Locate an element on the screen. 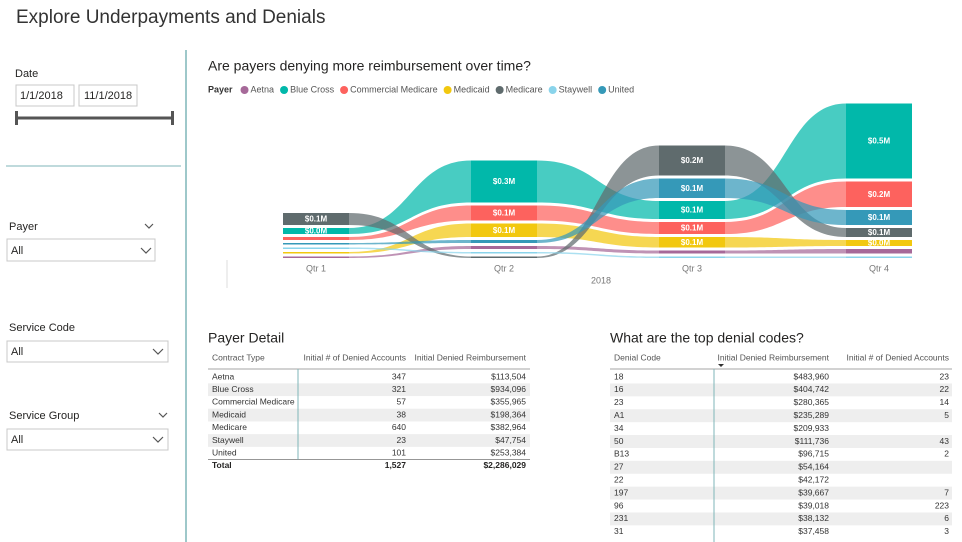 The image size is (962, 542). dropdown-icon is located at coordinates (158, 439).